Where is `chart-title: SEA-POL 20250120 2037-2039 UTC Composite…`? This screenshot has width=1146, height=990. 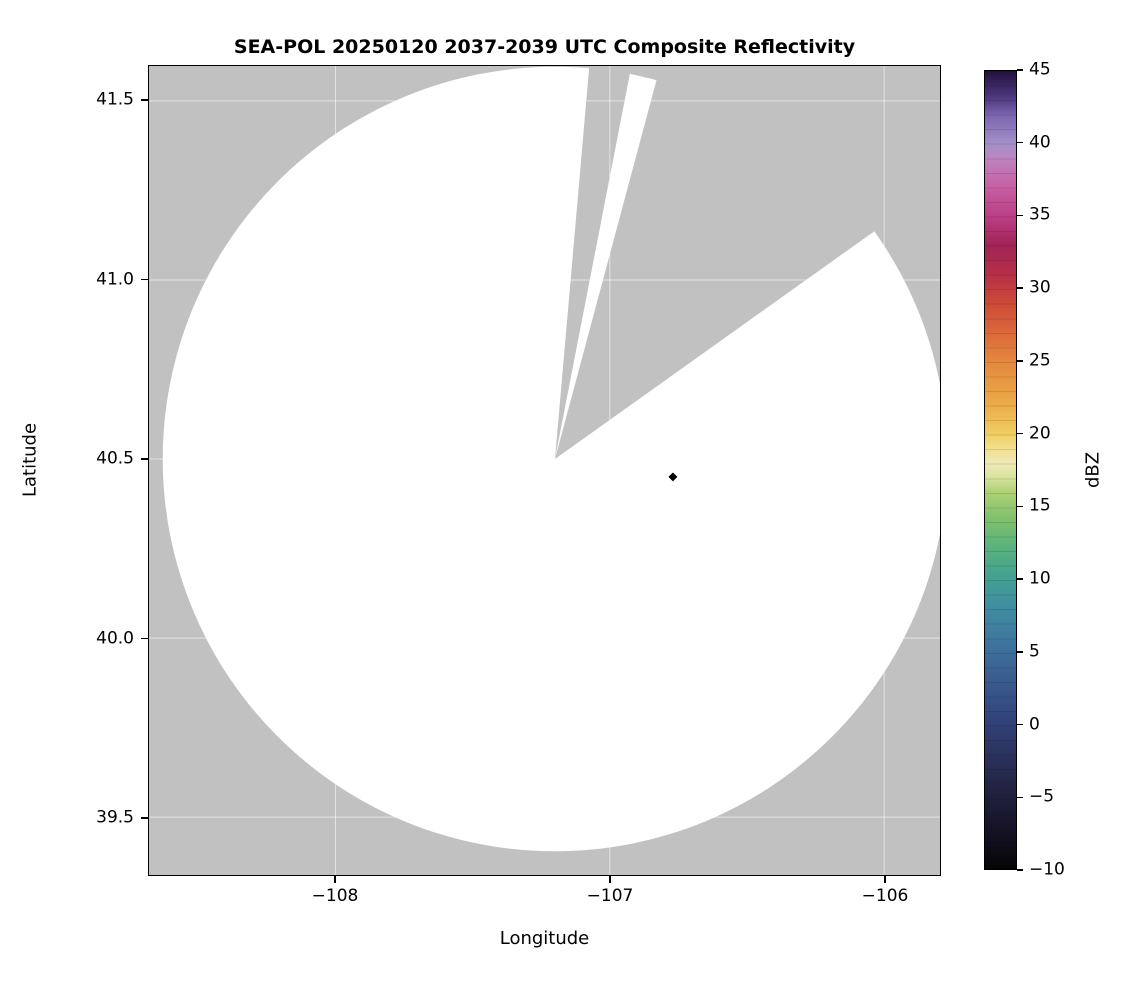 chart-title: SEA-POL 20250120 2037-2039 UTC Composite… is located at coordinates (544, 47).